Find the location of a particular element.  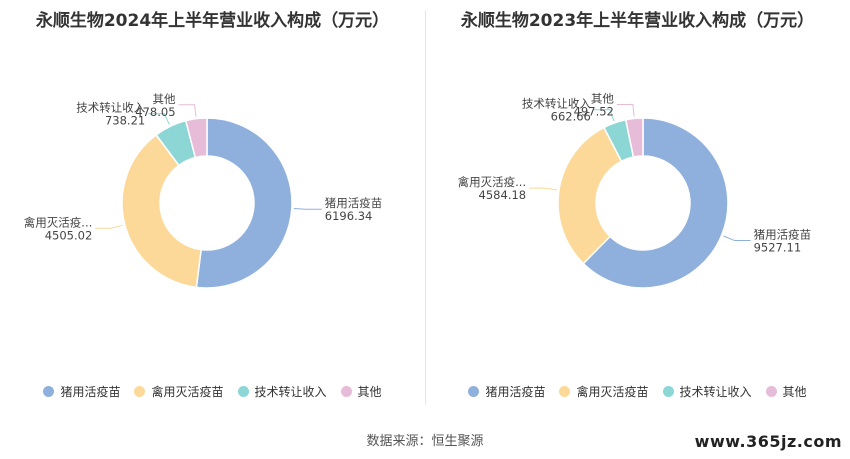

data-source-note: 数据来源：恒生聚源 is located at coordinates (425, 441).